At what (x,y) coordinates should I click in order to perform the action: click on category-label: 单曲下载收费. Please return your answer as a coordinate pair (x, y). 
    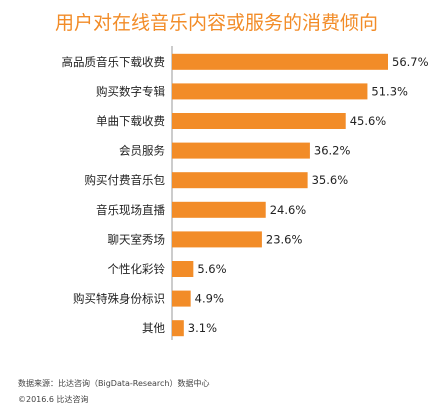
    Looking at the image, I should click on (130, 121).